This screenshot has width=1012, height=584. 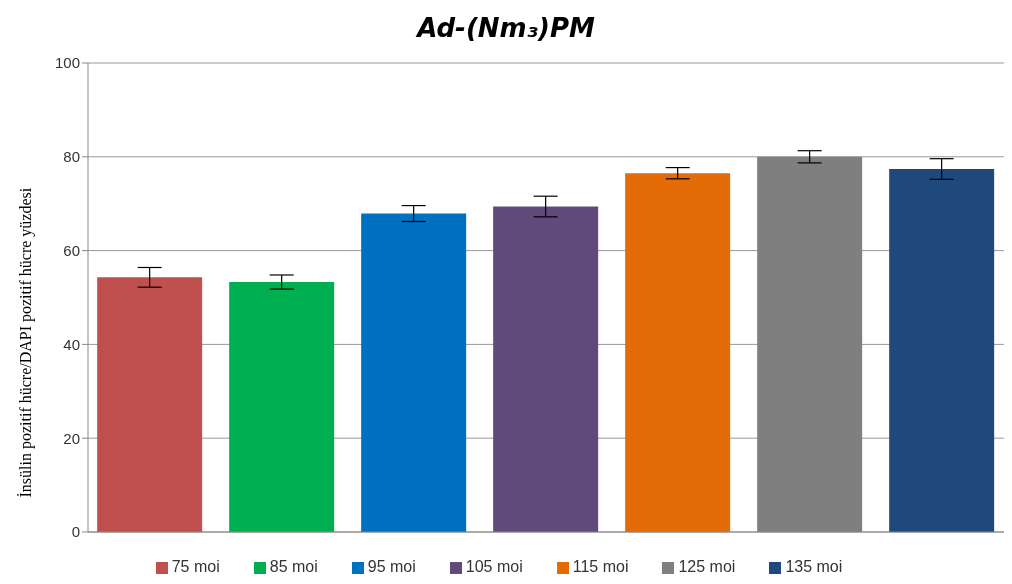 I want to click on y-axis-title: İnsülin pozitif hücre/DAPI pozitif hücre yüzdesi, so click(x=25, y=342).